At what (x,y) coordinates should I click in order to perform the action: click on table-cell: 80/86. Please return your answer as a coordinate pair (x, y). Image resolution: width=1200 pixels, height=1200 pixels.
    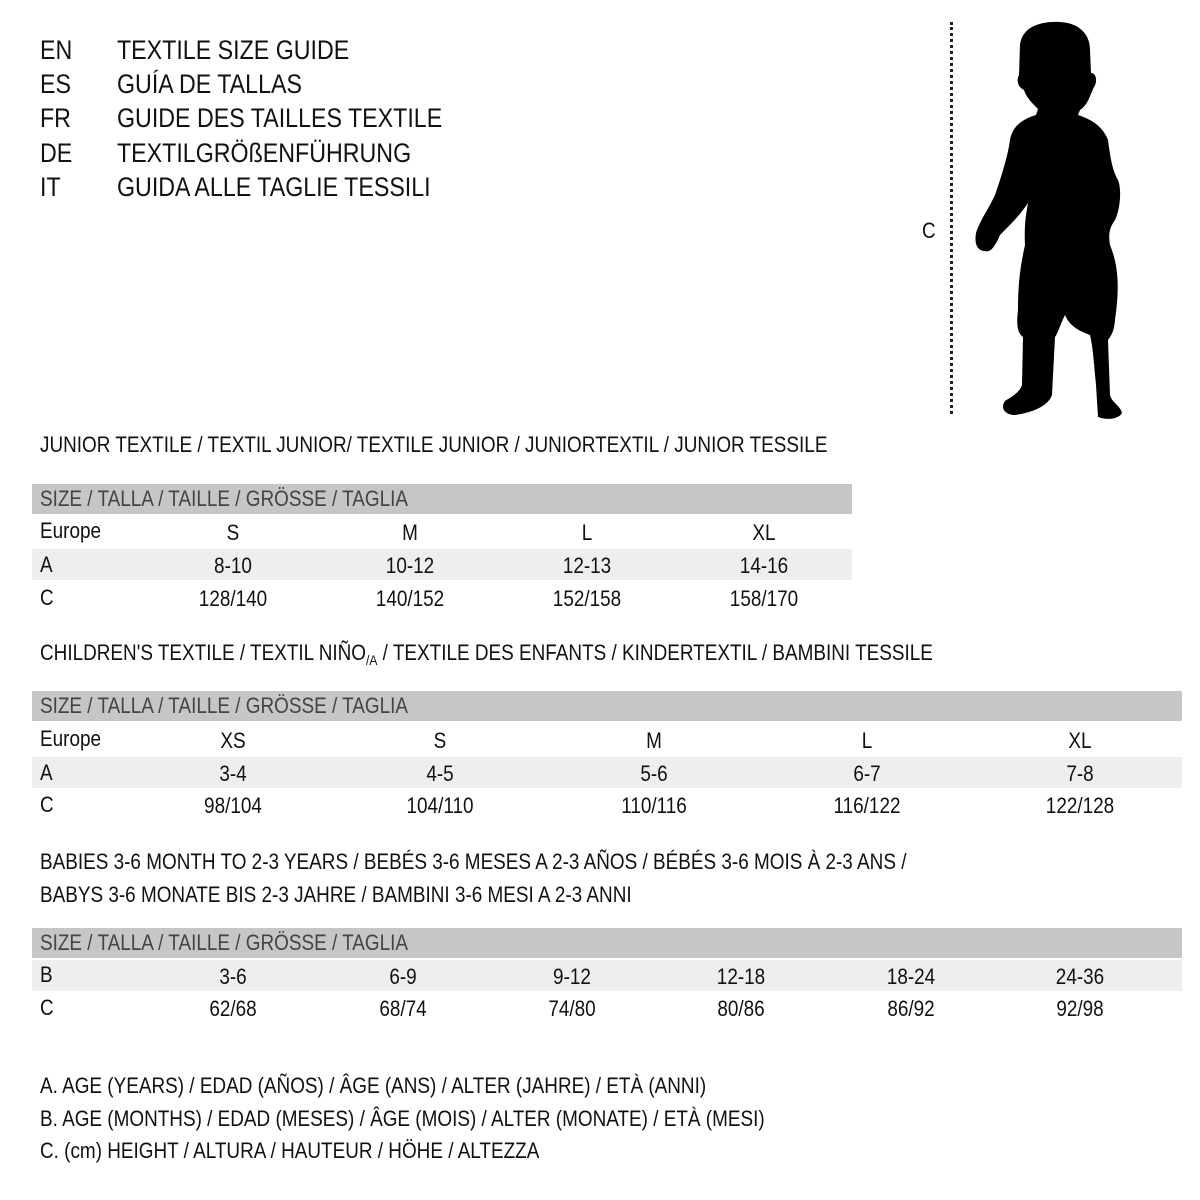
    Looking at the image, I should click on (741, 1008).